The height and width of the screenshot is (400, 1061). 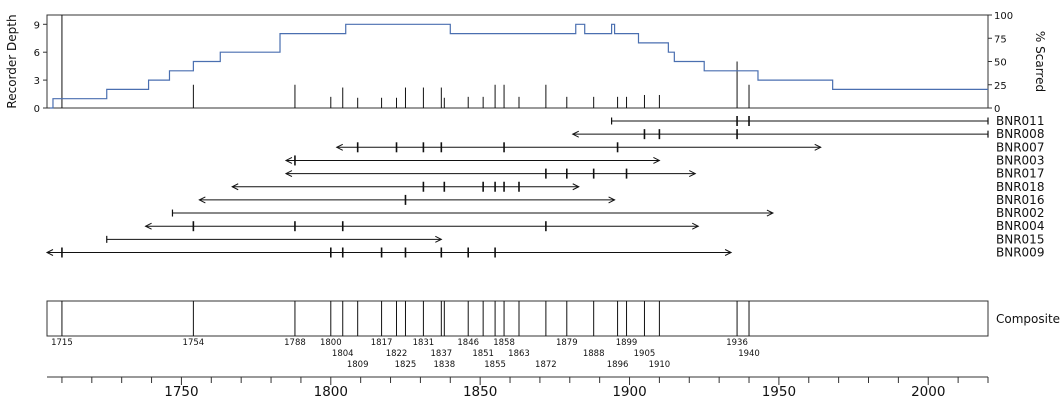 I want to click on composite-year-label: 1855, so click(x=495, y=365).